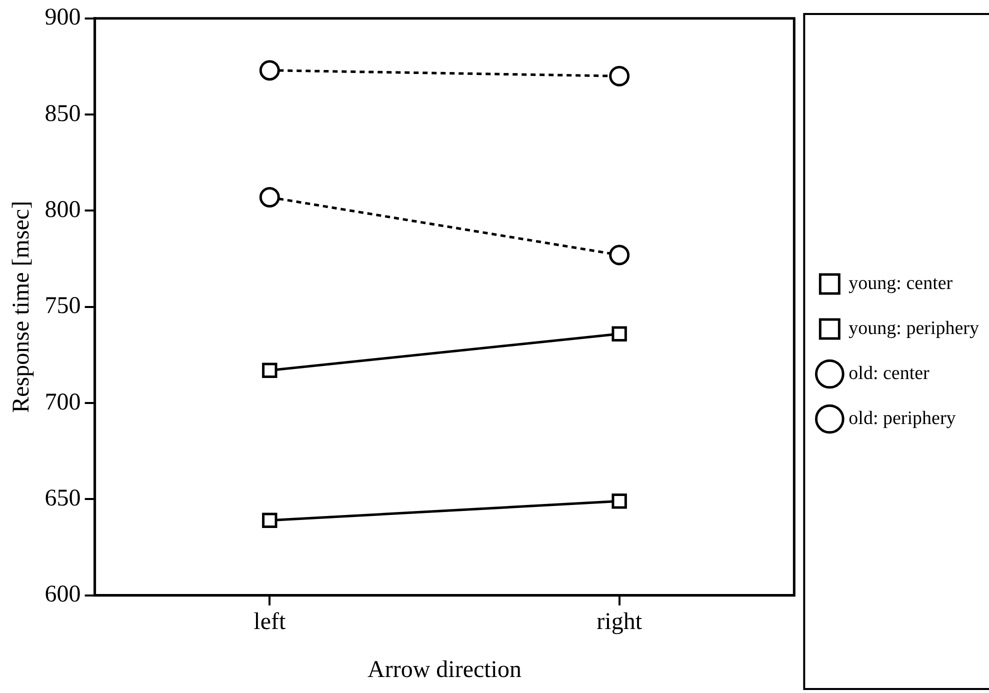 The height and width of the screenshot is (693, 989). What do you see at coordinates (902, 418) in the screenshot?
I see `legend-label: old: periphery` at bounding box center [902, 418].